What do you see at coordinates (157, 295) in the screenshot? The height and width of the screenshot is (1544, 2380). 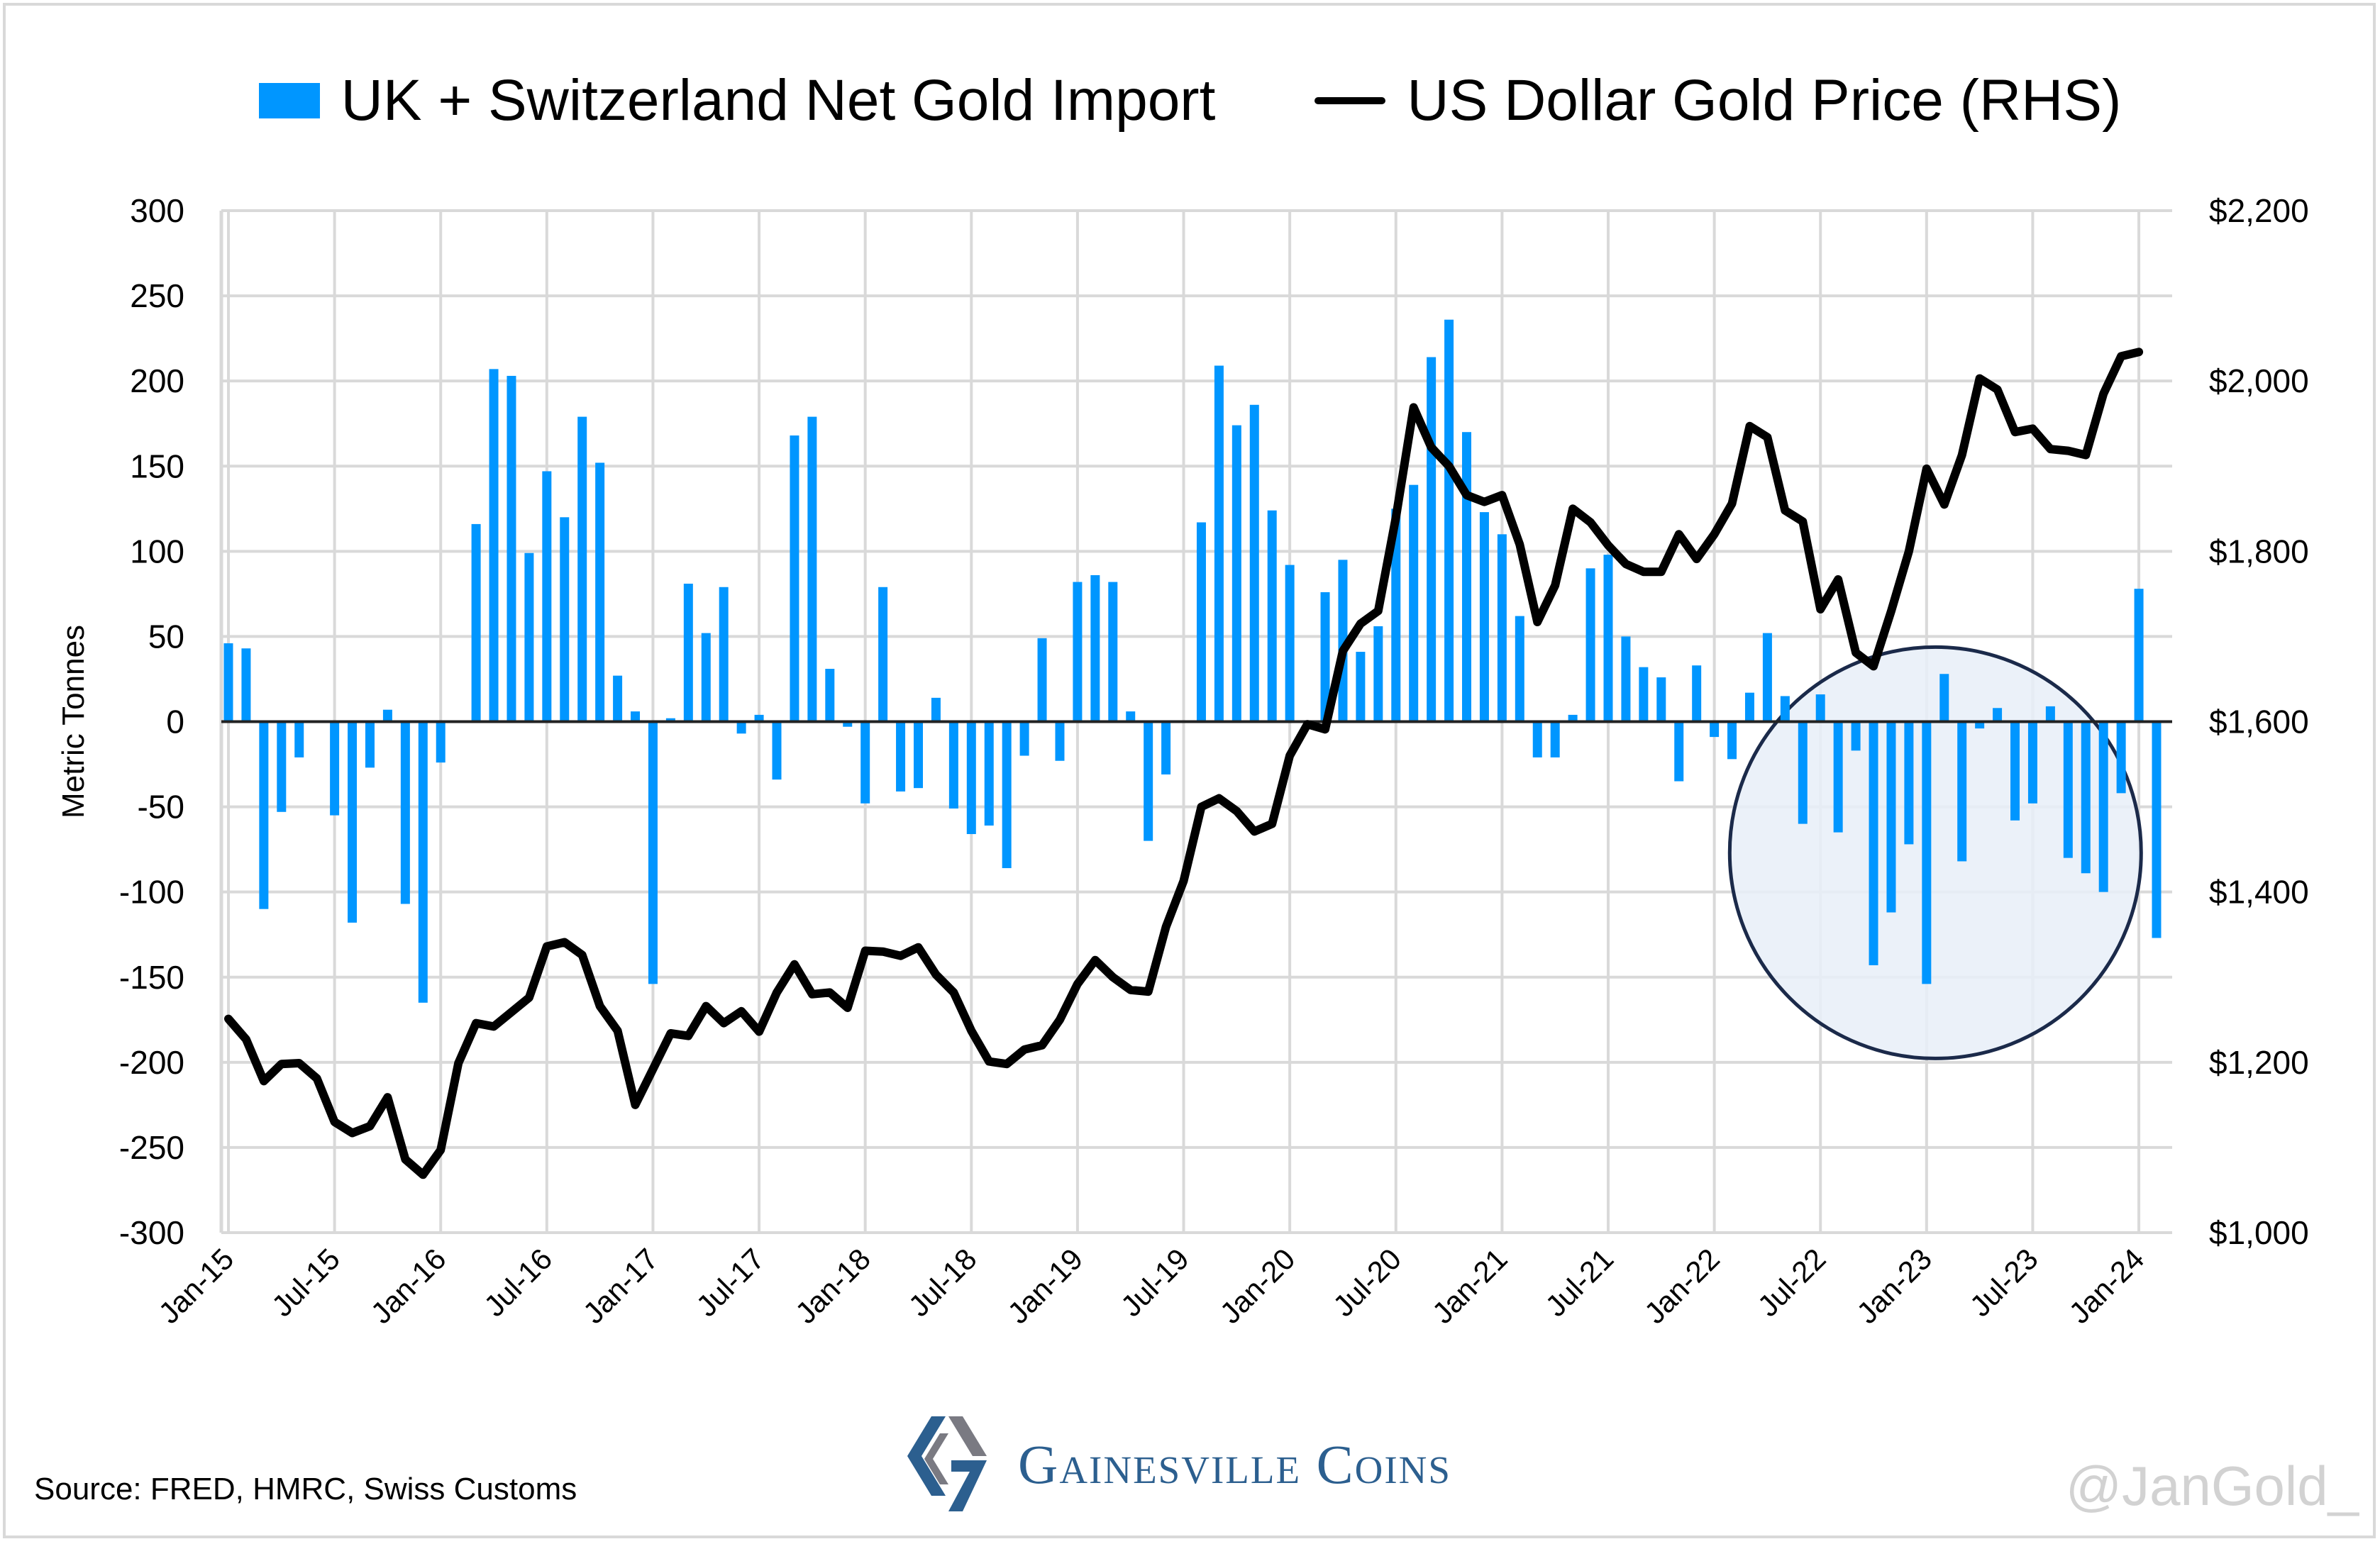 I see `y-tick-label: 250` at bounding box center [157, 295].